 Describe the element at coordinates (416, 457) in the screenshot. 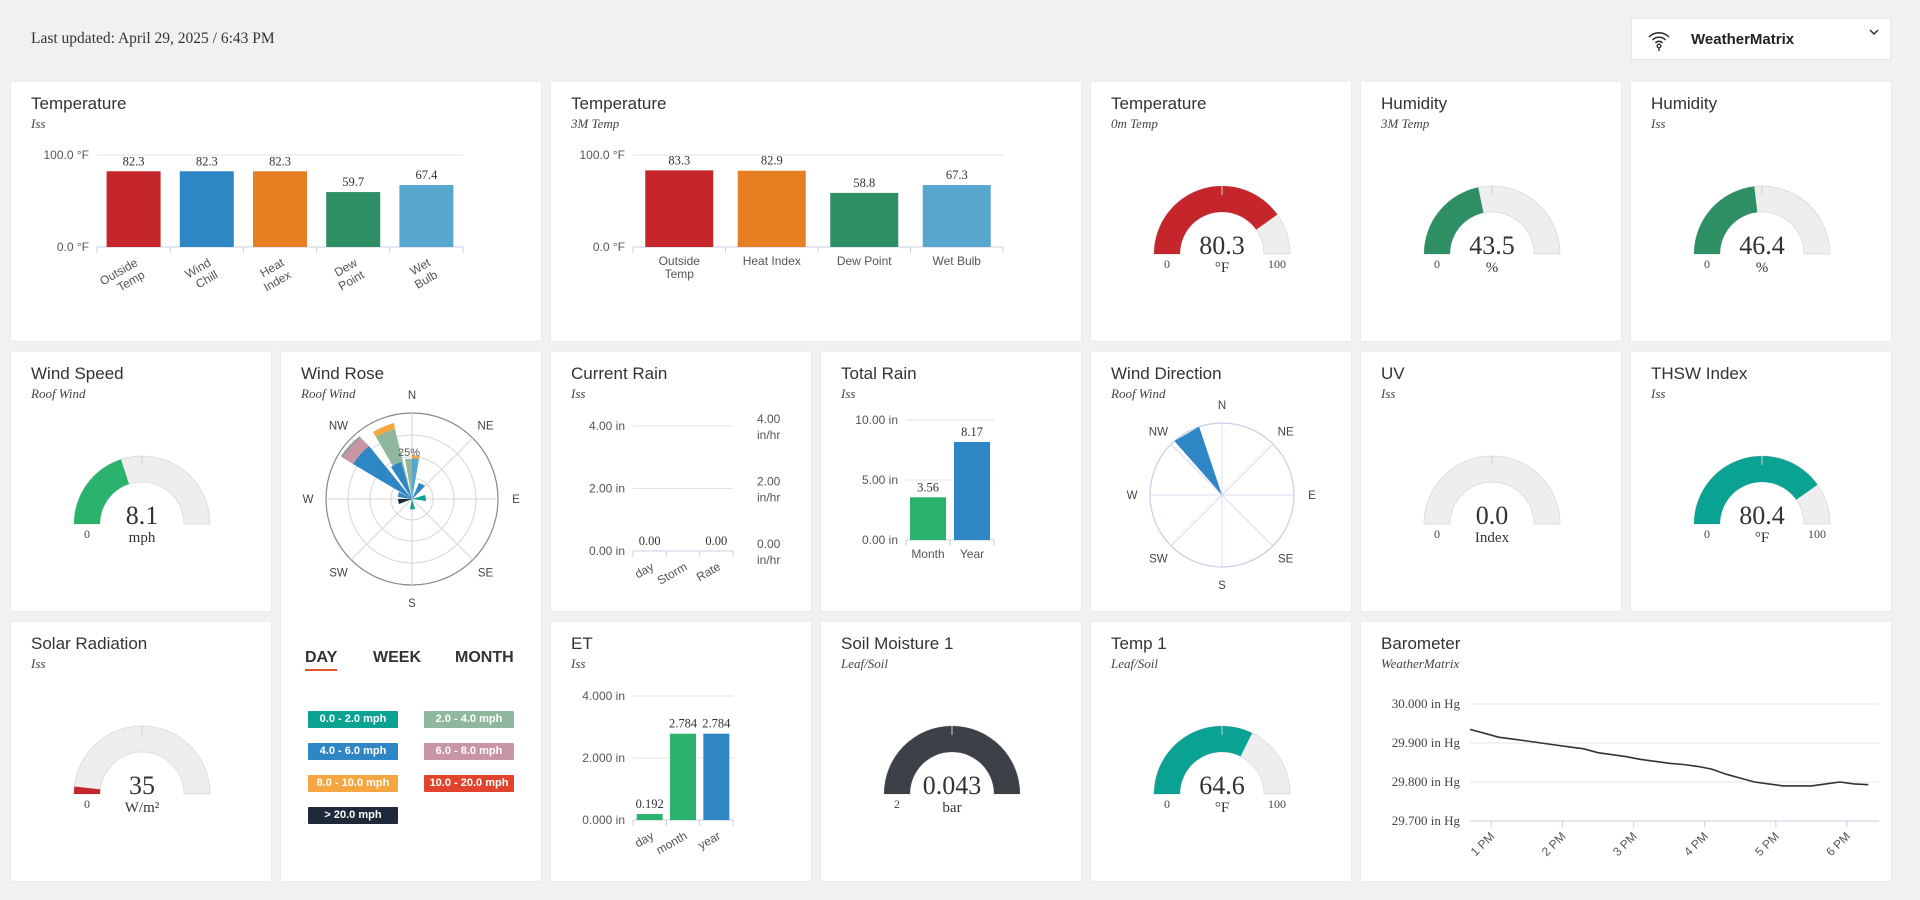

I see `rose-petal-nne-orange` at that location.